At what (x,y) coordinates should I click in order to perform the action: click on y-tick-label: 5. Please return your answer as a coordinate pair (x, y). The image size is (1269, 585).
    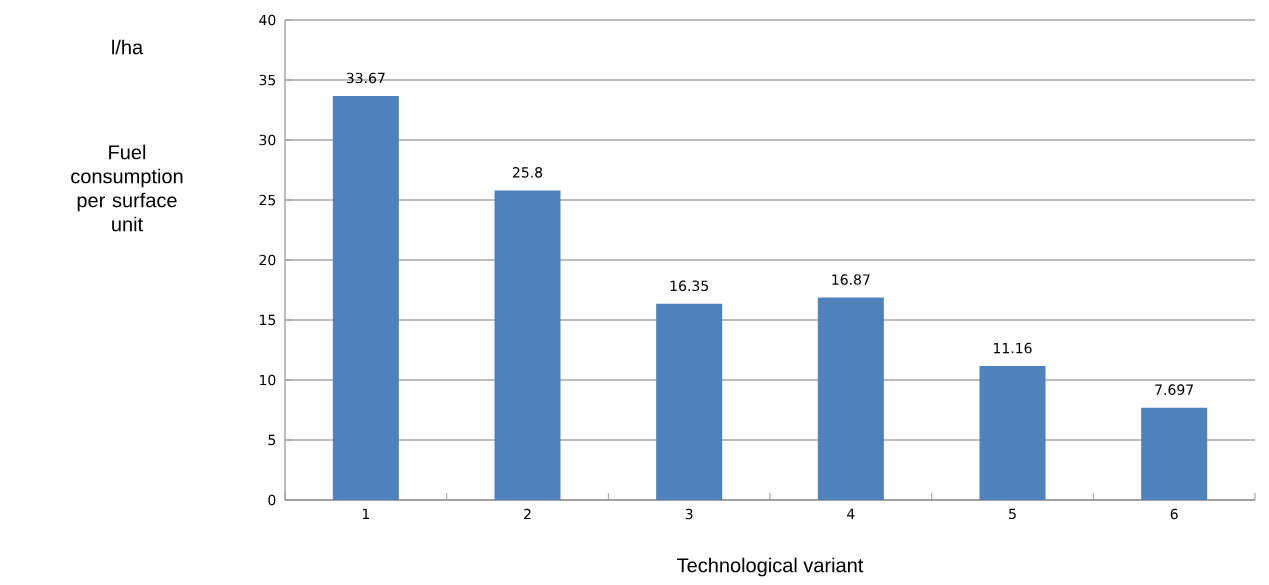
    Looking at the image, I should click on (272, 440).